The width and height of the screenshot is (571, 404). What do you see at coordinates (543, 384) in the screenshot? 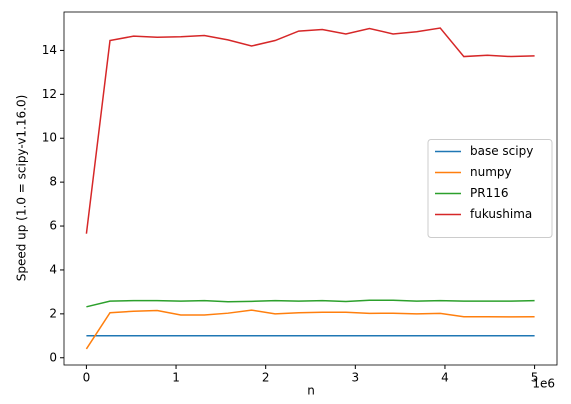
I see `x-offset-label: 1e6` at bounding box center [543, 384].